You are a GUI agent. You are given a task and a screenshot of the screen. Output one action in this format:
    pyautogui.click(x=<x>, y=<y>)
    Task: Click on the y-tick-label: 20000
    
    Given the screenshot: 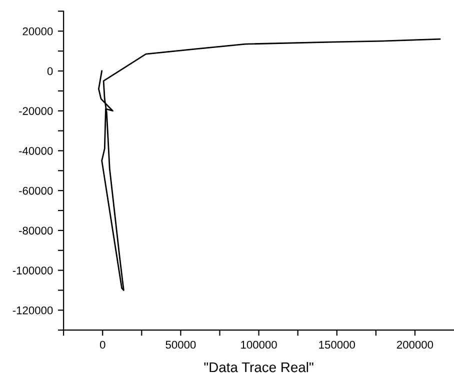 What is the action you would take?
    pyautogui.click(x=37, y=31)
    